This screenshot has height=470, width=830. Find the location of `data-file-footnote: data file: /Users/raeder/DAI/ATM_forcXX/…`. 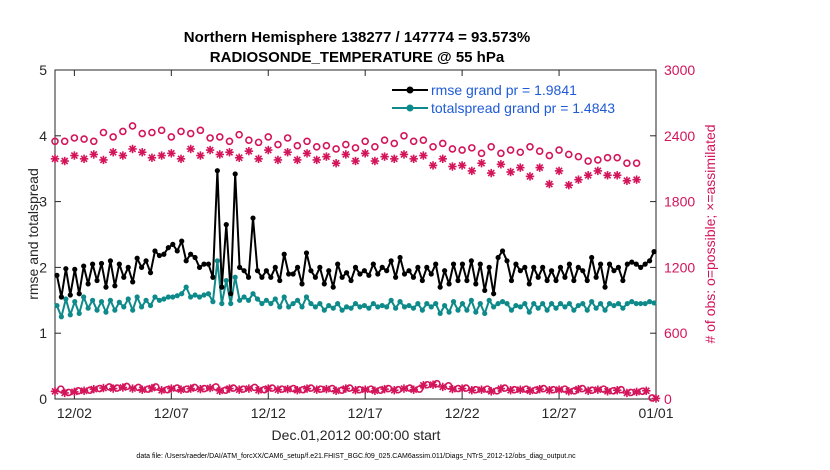

data-file-footnote: data file: /Users/raeder/DAI/ATM_forcXX/… is located at coordinates (356, 456).